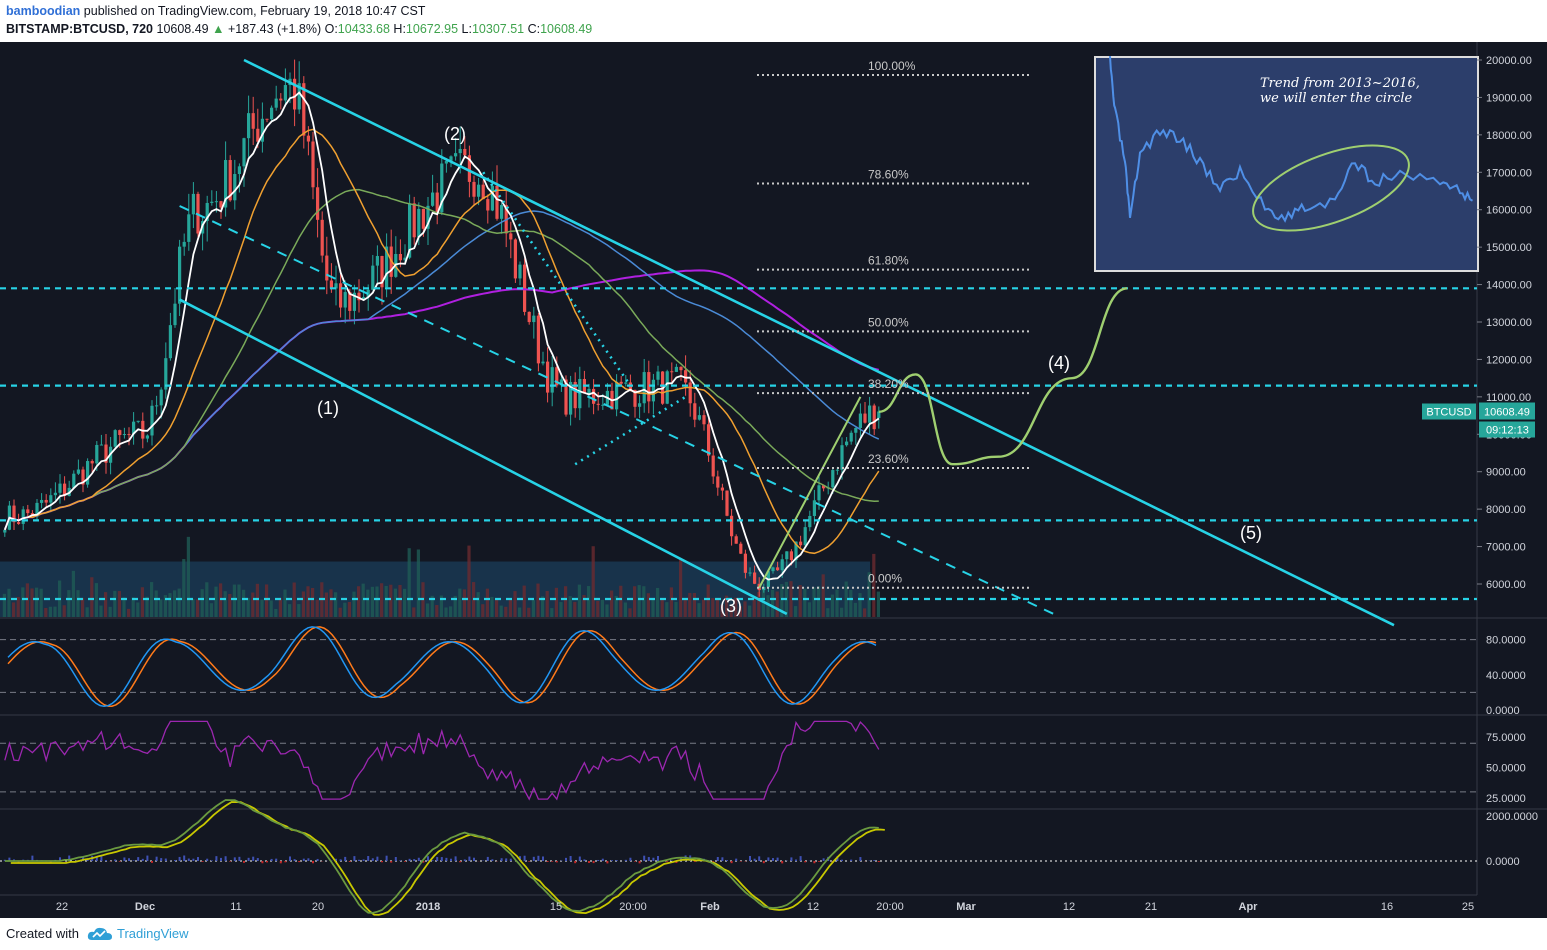 The height and width of the screenshot is (950, 1547). I want to click on dotted-support-line, so click(630, 430).